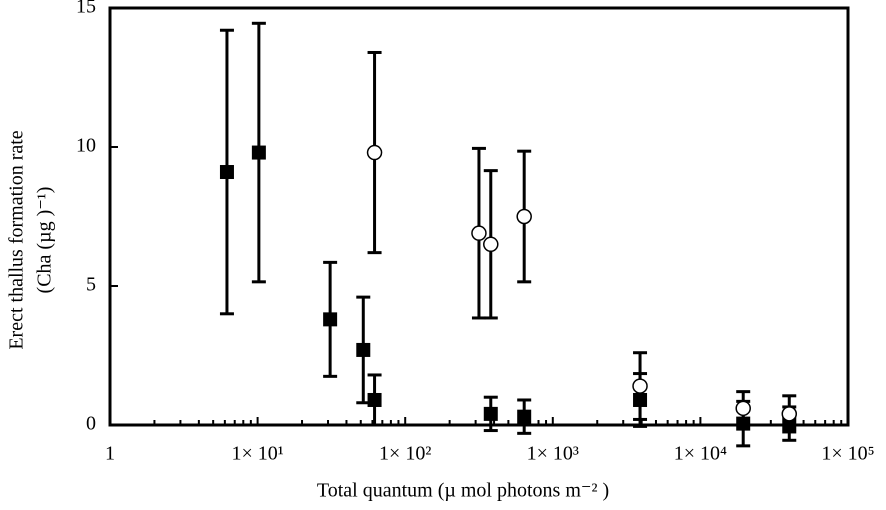 The height and width of the screenshot is (510, 886). What do you see at coordinates (257, 454) in the screenshot?
I see `x-tick-label: 1× 10¹` at bounding box center [257, 454].